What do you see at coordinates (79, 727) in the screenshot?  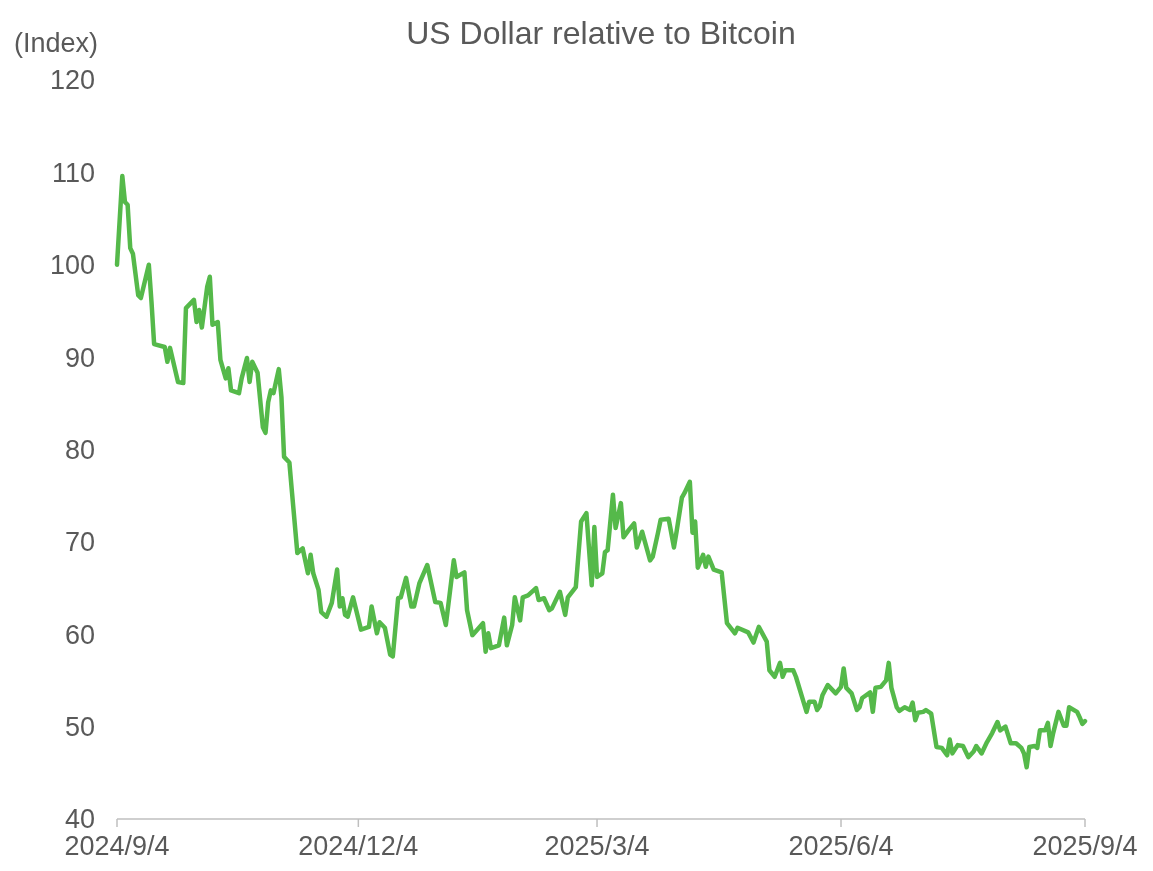 I see `y-tick-label: 50` at bounding box center [79, 727].